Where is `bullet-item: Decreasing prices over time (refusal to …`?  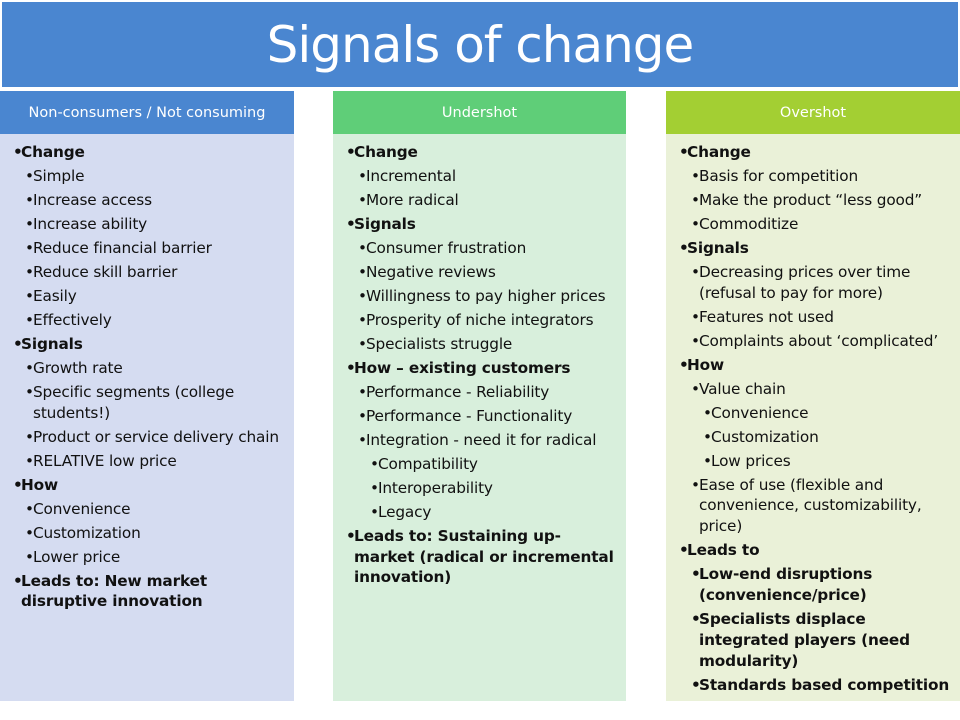
bullet-item: Decreasing prices over time (refusal to … is located at coordinates (822, 284).